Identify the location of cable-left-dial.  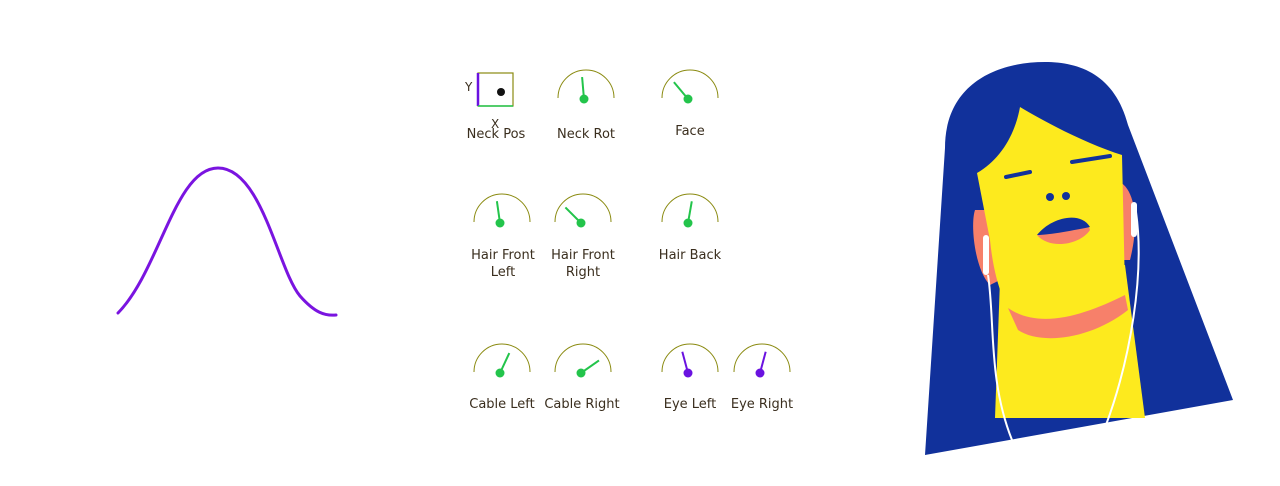
(504, 363).